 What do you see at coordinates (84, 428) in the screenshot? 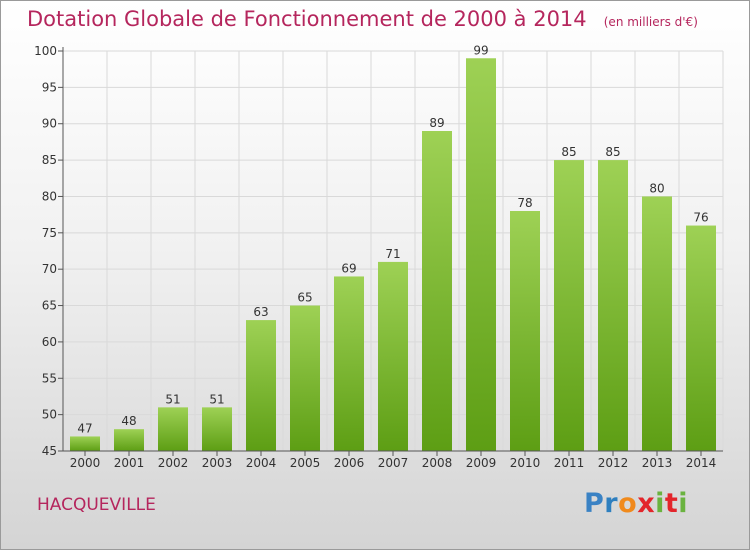
I see `data-label: 47` at bounding box center [84, 428].